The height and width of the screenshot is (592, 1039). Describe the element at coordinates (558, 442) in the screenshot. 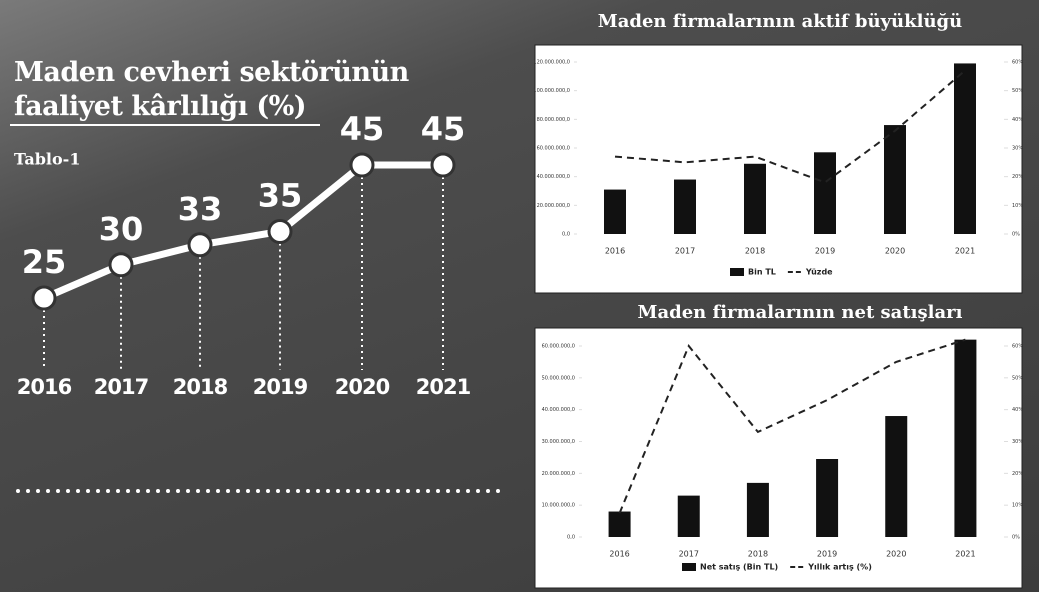

I see `y-tick-label: 30.000.000,0` at that location.